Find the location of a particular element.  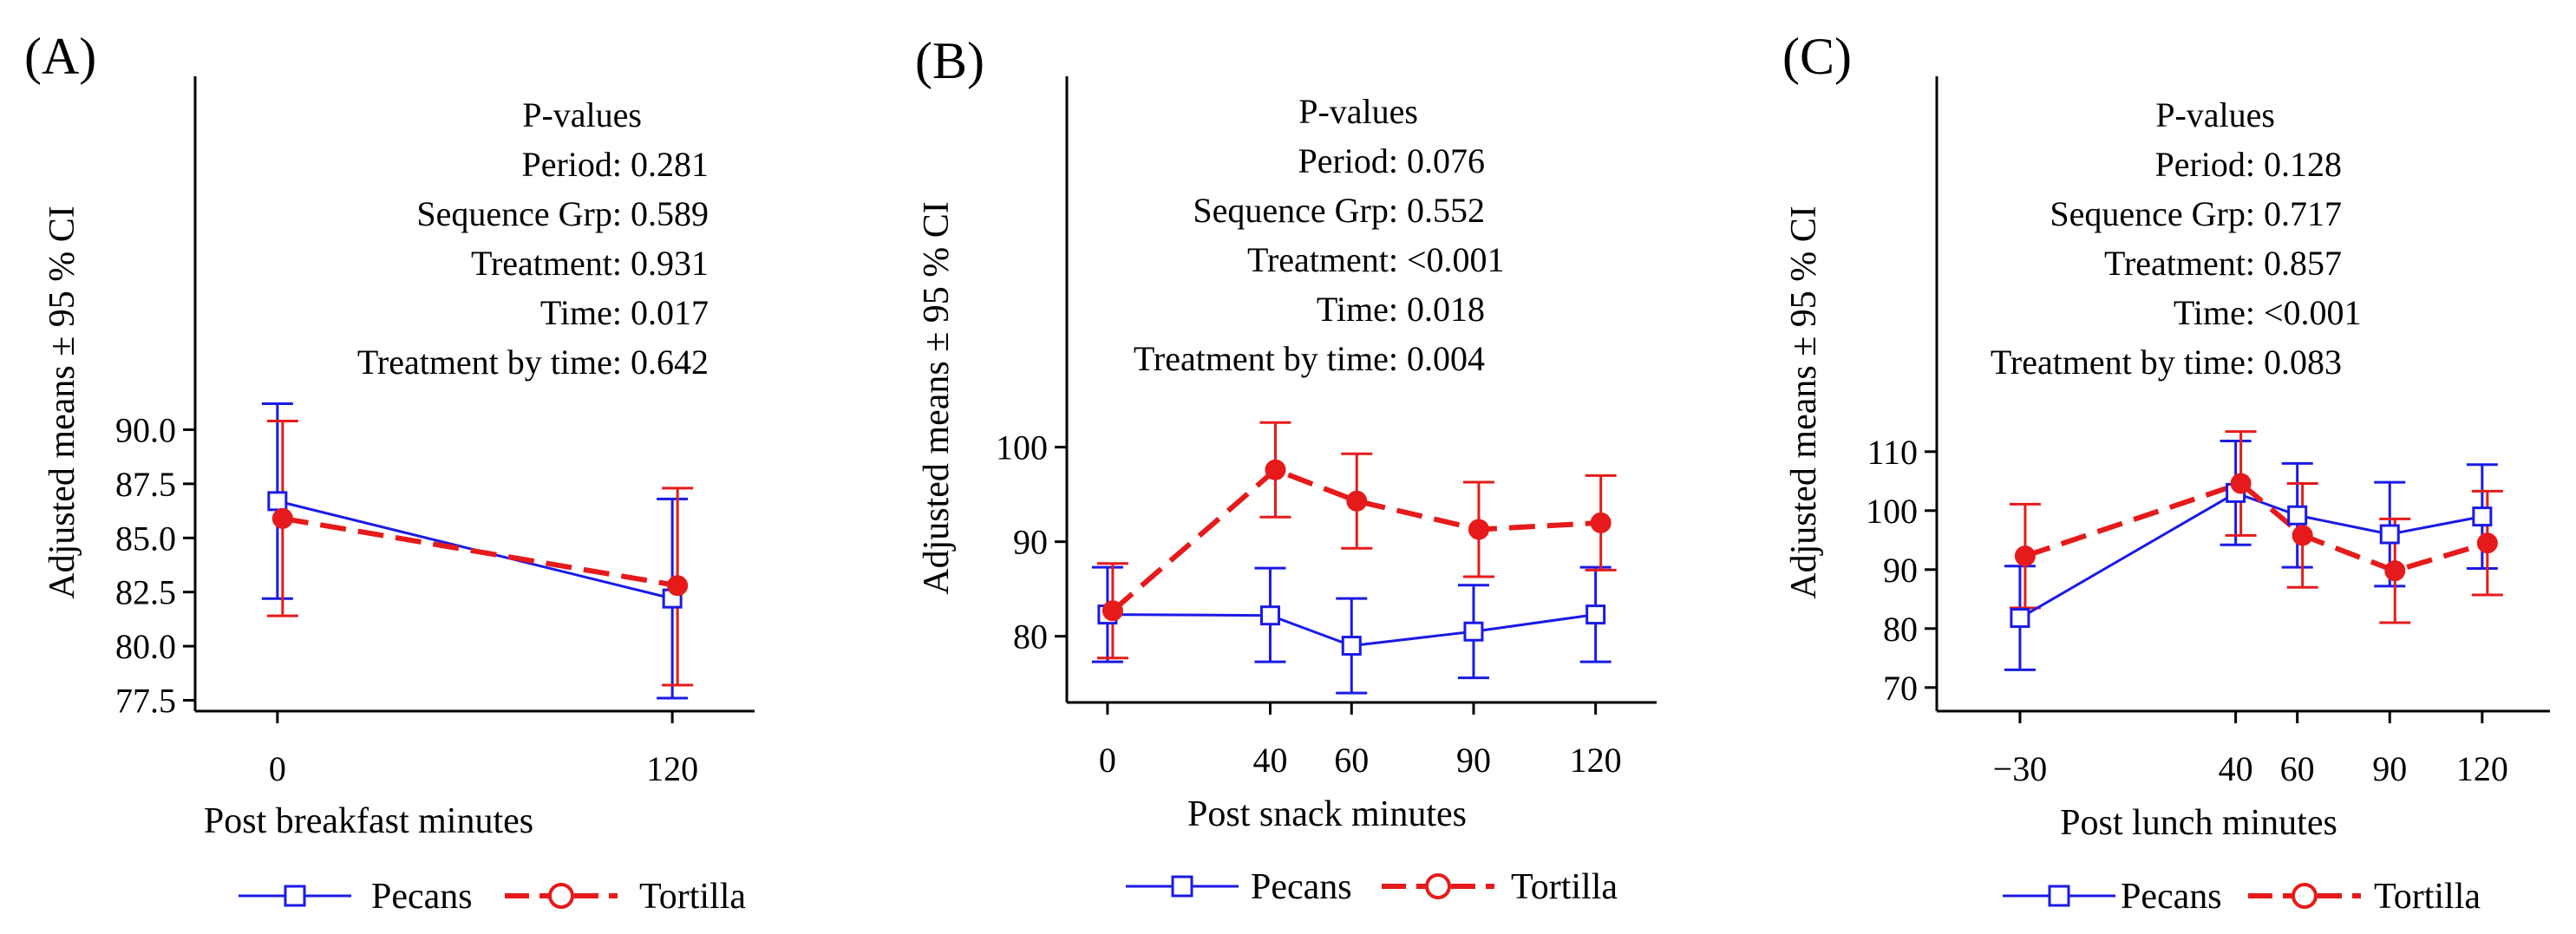

p-value: 0.083 is located at coordinates (2303, 362).